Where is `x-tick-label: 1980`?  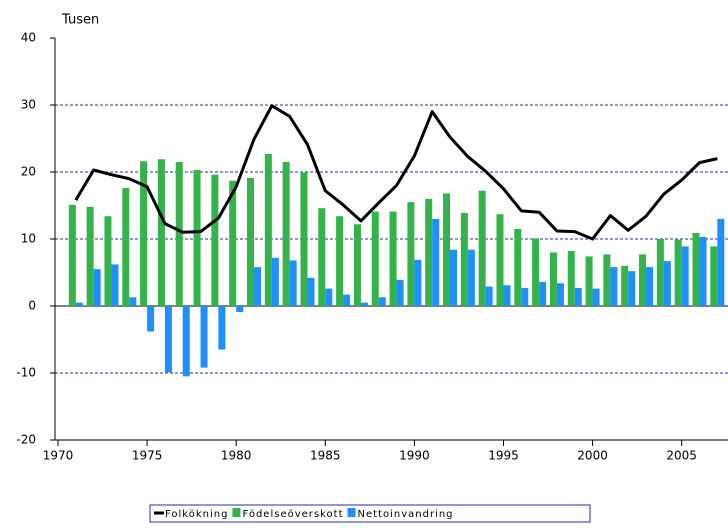 x-tick-label: 1980 is located at coordinates (236, 456).